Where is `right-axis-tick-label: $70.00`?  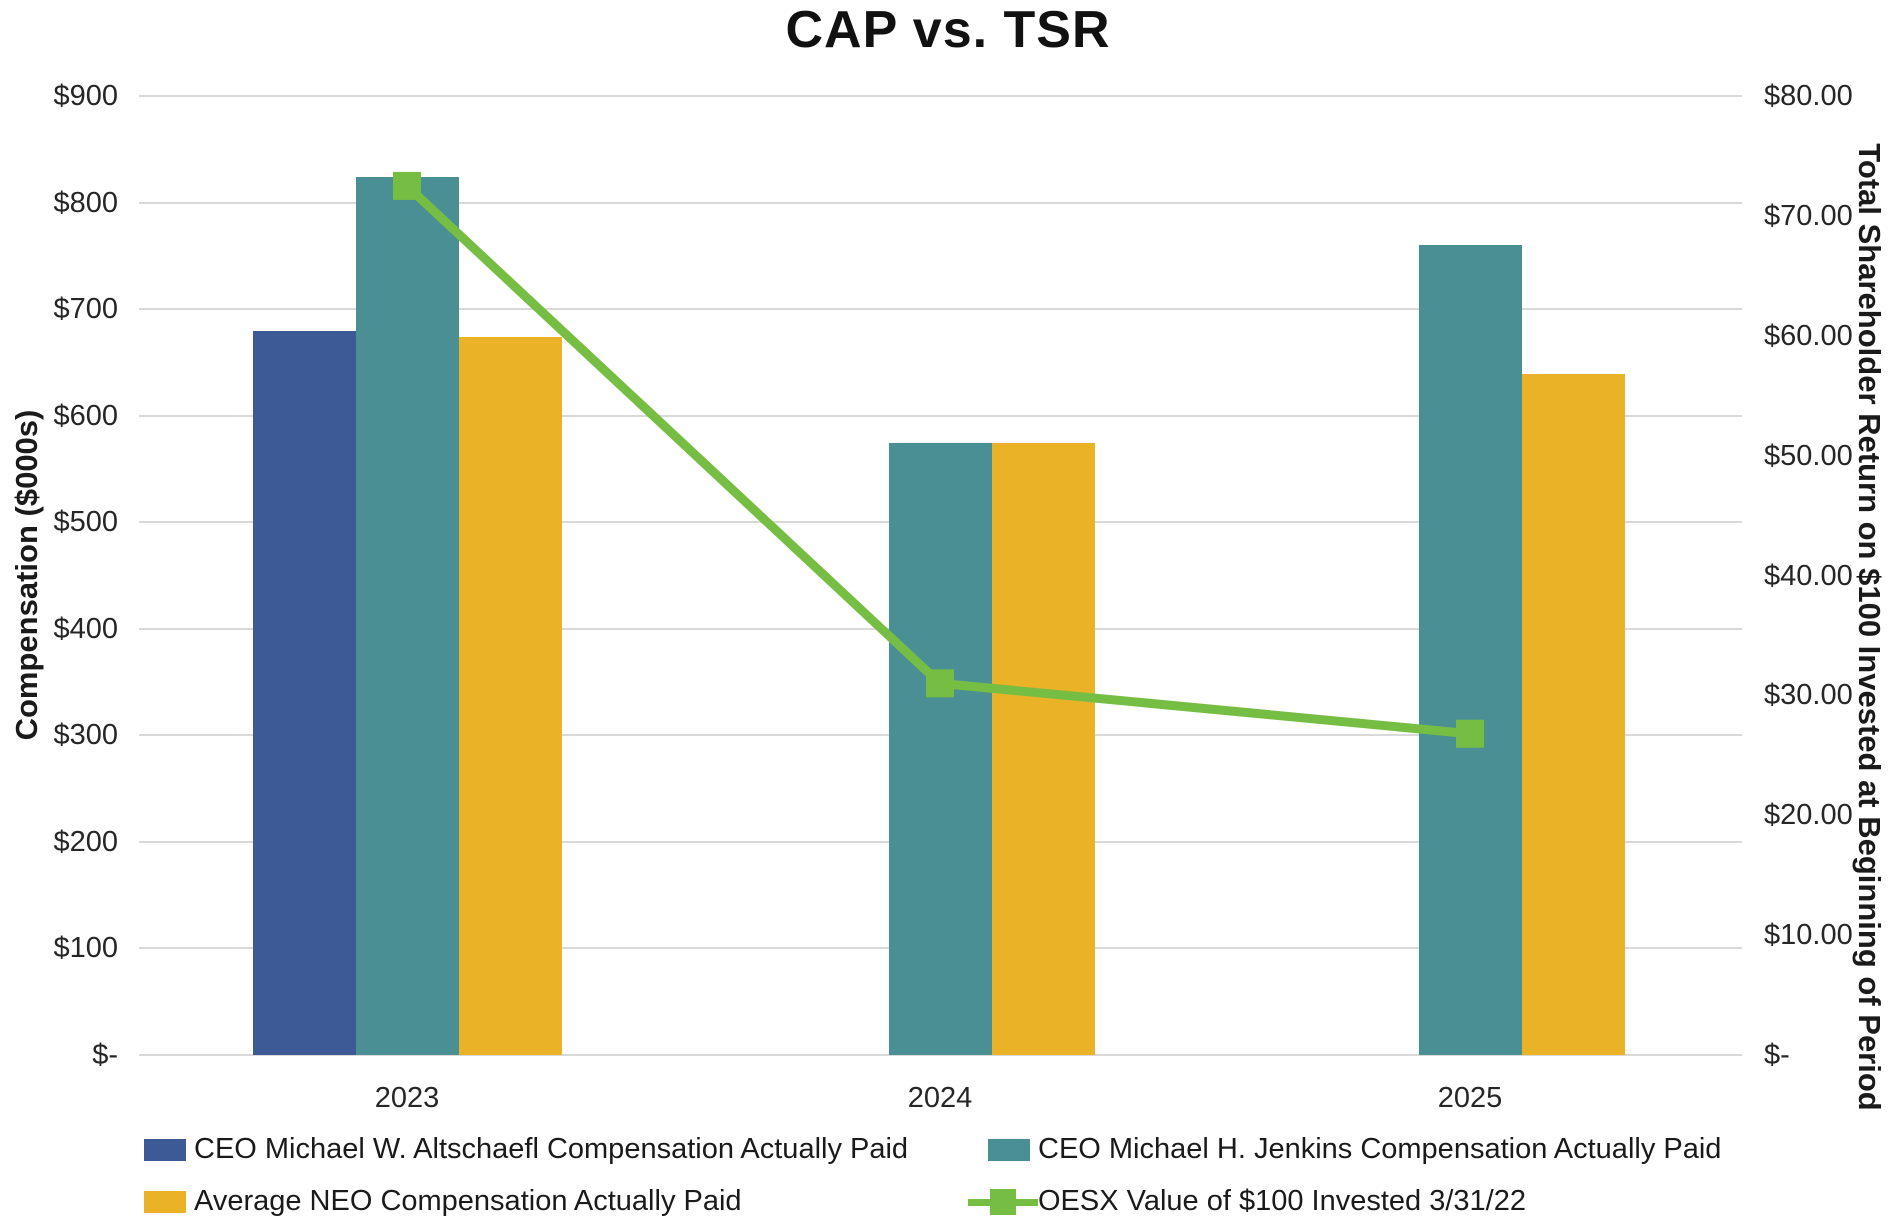
right-axis-tick-label: $70.00 is located at coordinates (1808, 215).